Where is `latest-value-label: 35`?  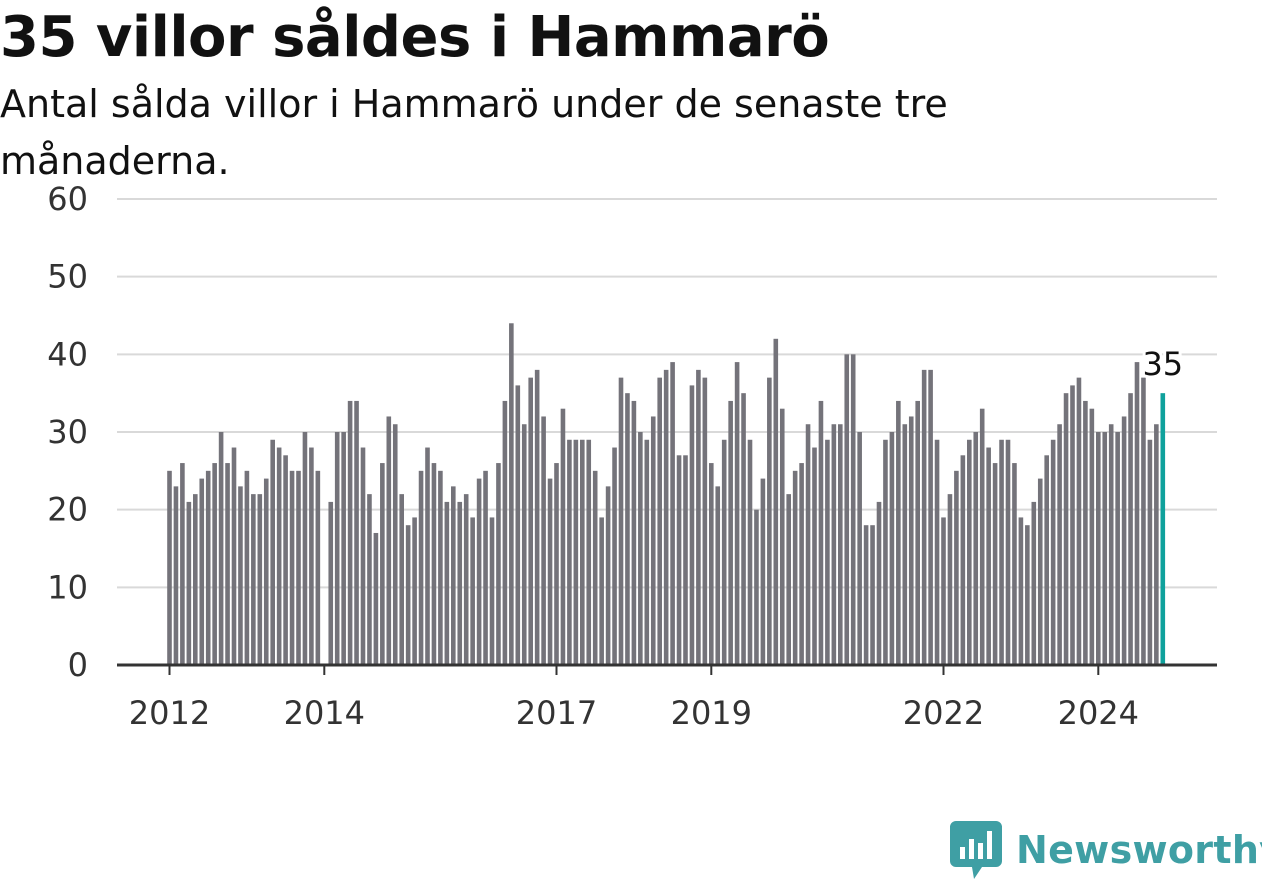
latest-value-label: 35 is located at coordinates (1162, 364).